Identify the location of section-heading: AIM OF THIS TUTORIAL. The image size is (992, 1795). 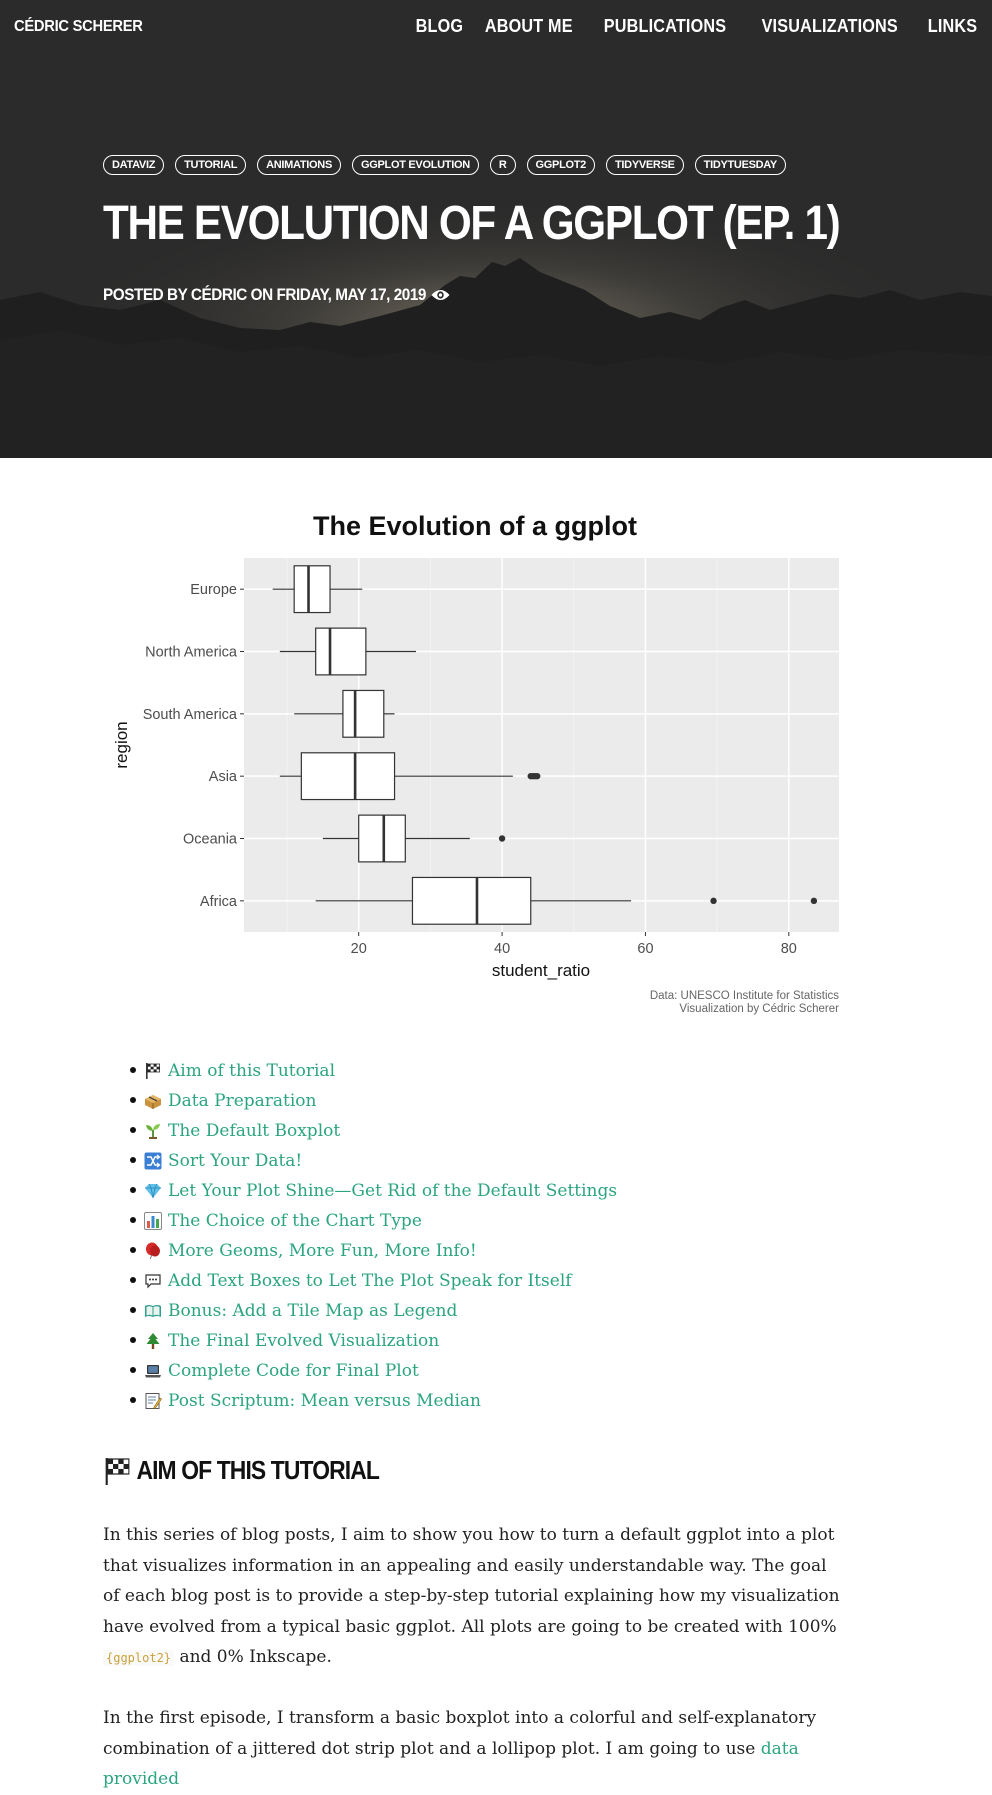
(241, 1470).